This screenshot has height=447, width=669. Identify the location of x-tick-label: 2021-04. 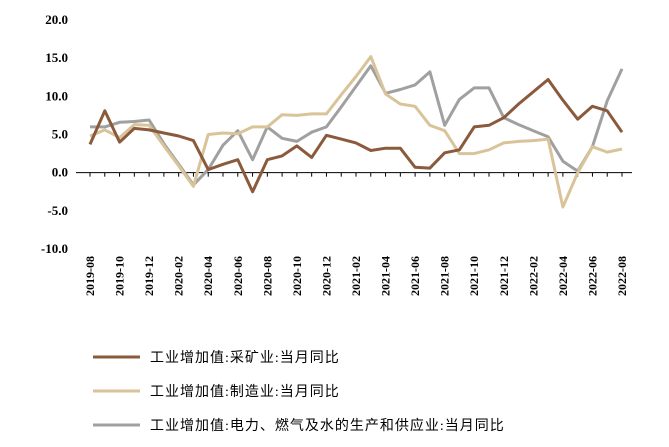
(386, 276).